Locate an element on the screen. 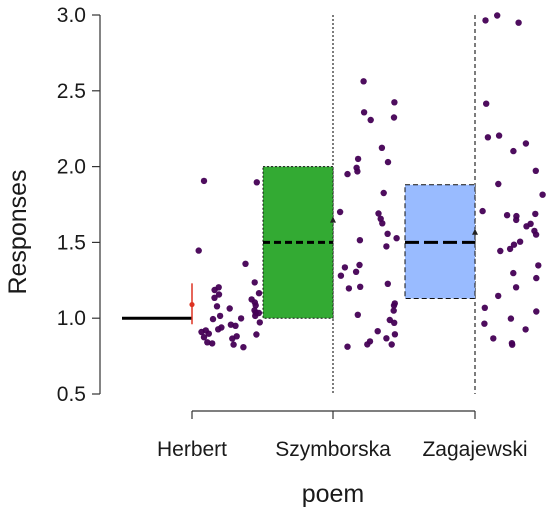 Image resolution: width=550 pixels, height=517 pixels. x-axis-title: poem is located at coordinates (333, 494).